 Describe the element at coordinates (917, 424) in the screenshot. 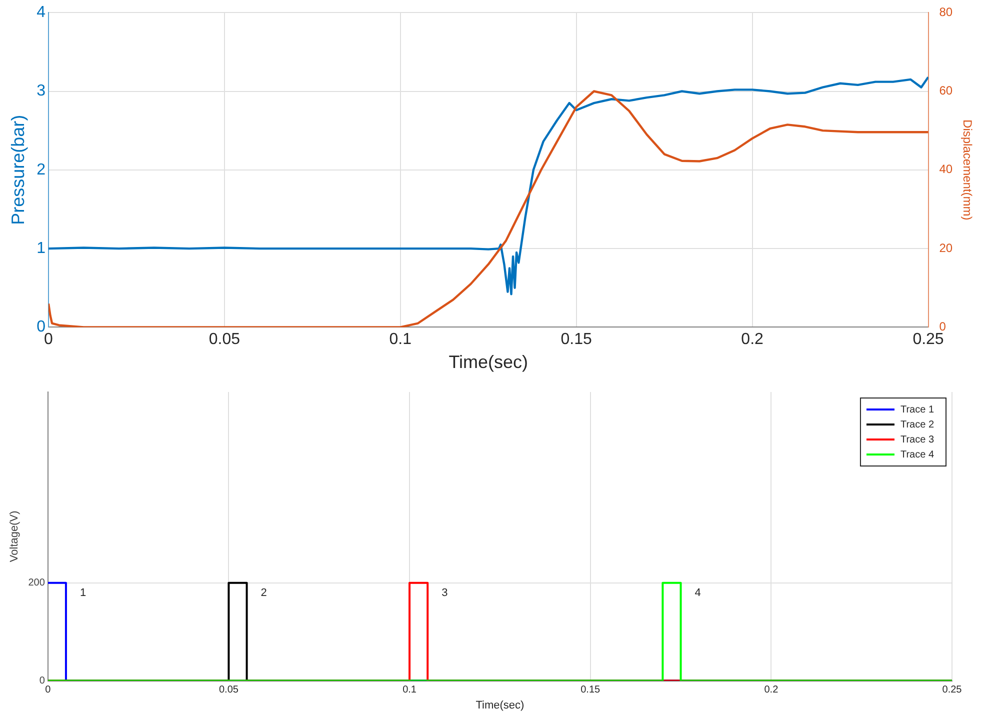

I see `legend-label: Trace 2` at that location.